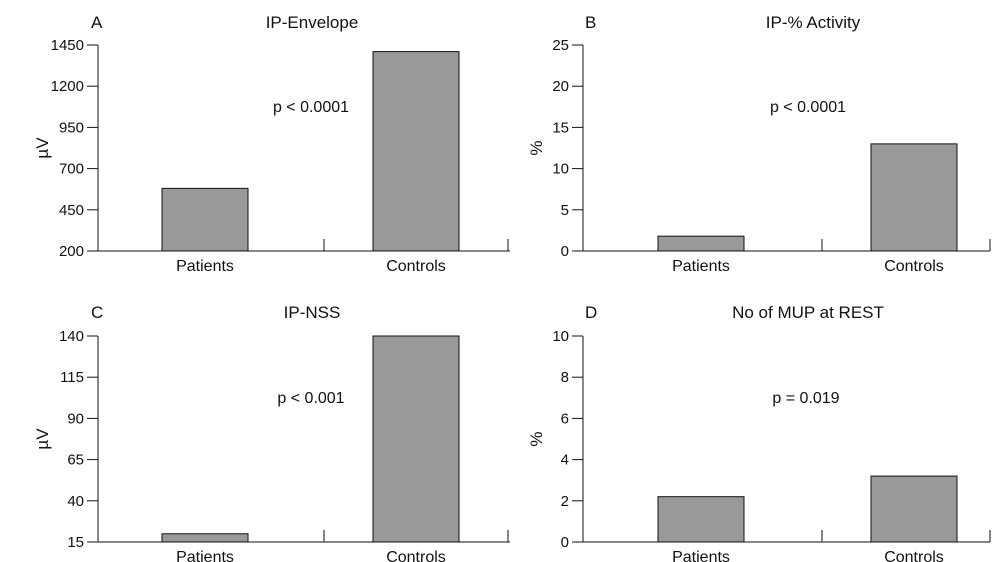  I want to click on y-tick-label: 200, so click(71, 251).